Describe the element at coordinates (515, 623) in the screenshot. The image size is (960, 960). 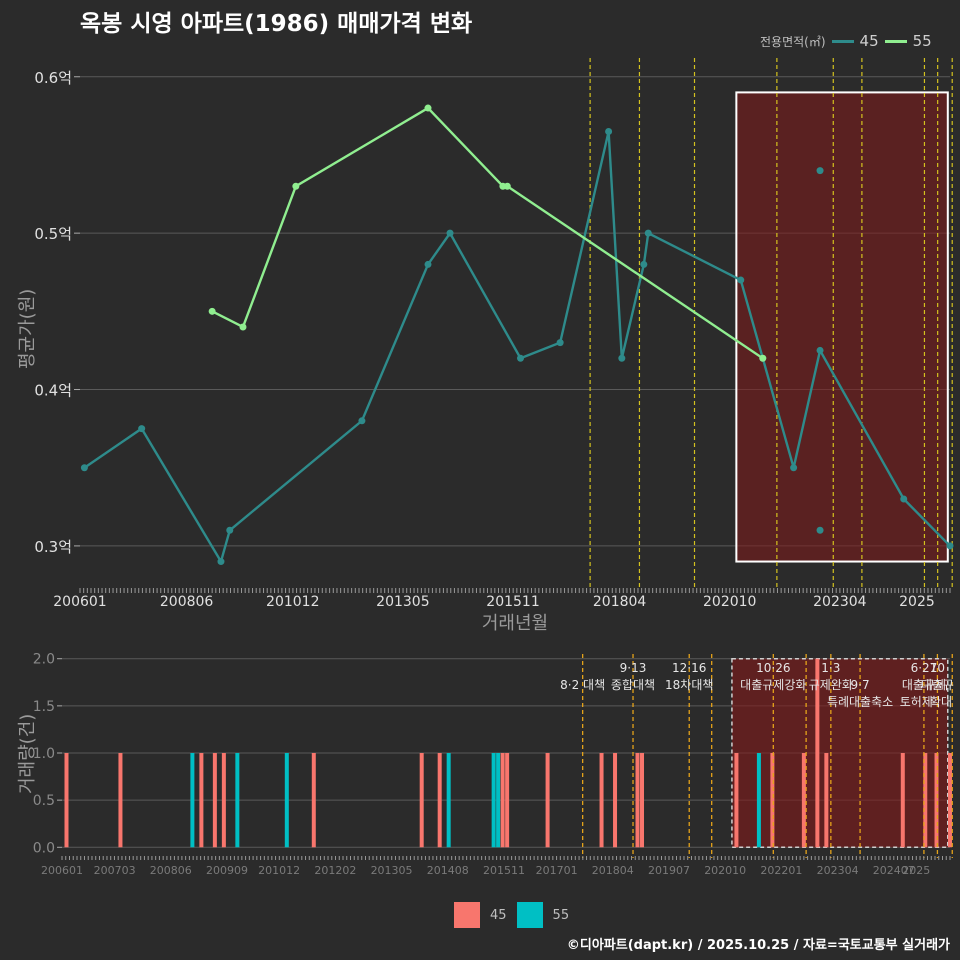
I see `price-x-axis-label: 거래년월` at that location.